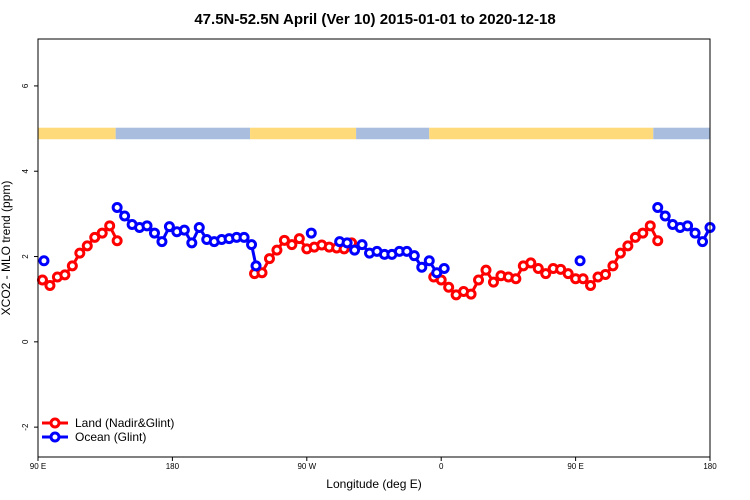  I want to click on series-line, so click(546, 260).